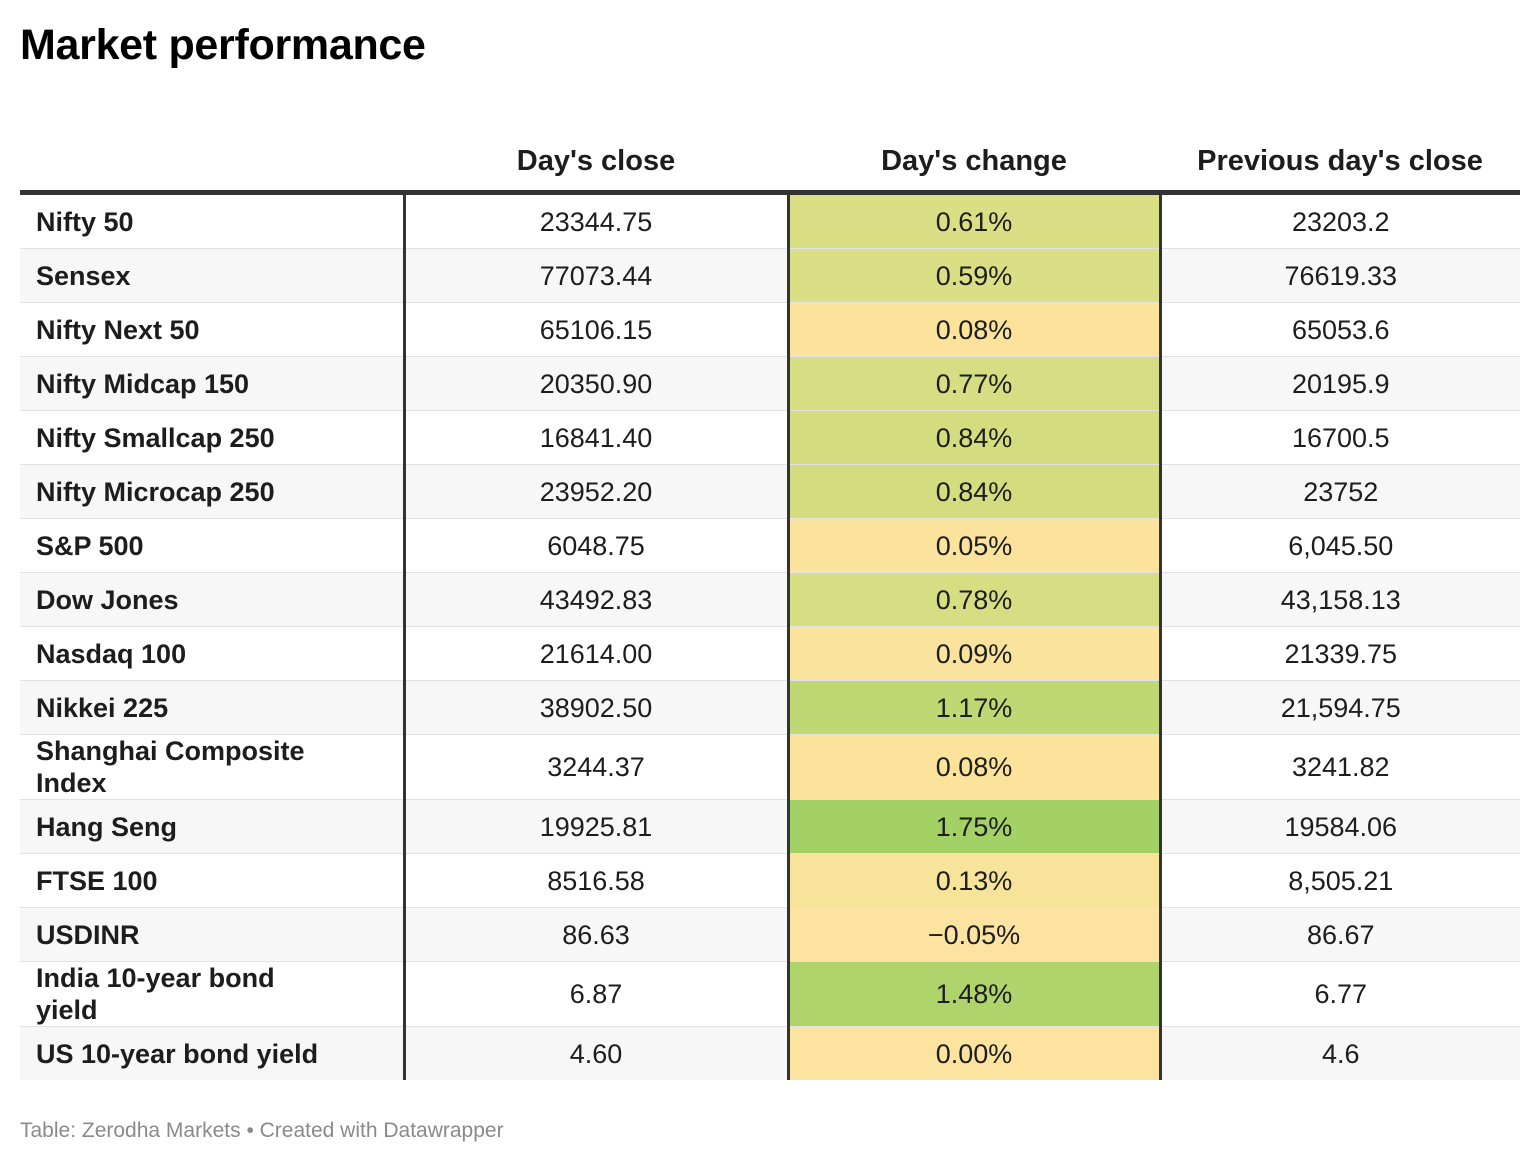 Image resolution: width=1540 pixels, height=1164 pixels. I want to click on footer-credit: Created with Datawrapper, so click(381, 1130).